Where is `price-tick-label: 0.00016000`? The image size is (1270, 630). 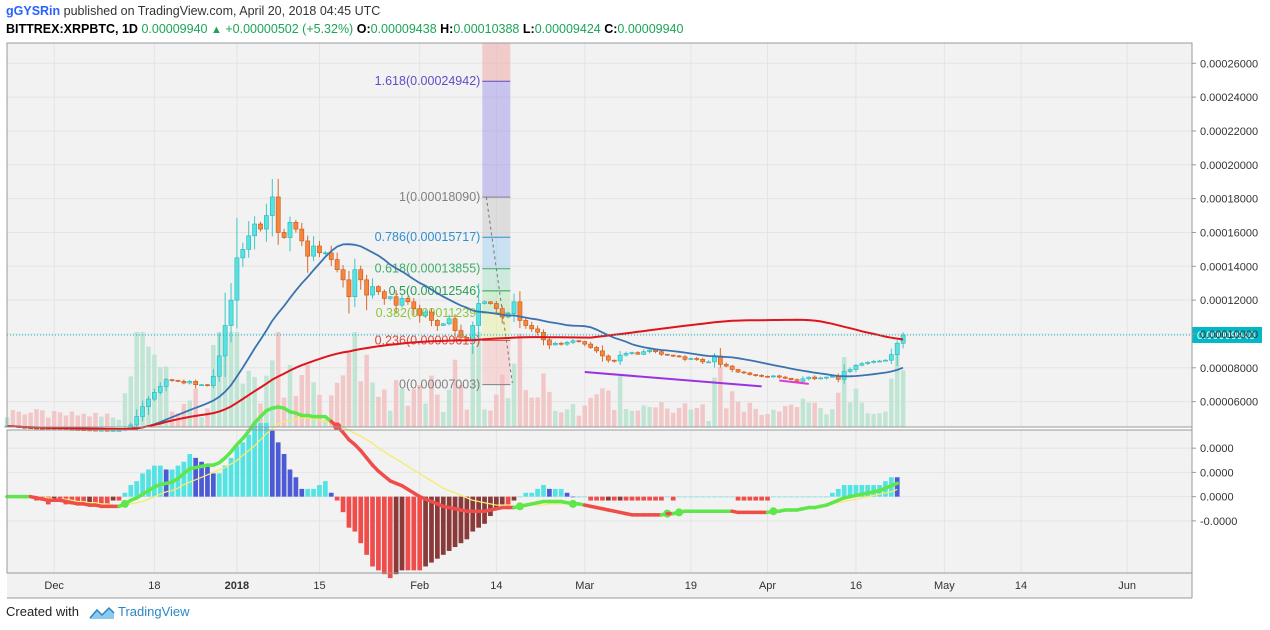
price-tick-label: 0.00016000 is located at coordinates (1229, 233).